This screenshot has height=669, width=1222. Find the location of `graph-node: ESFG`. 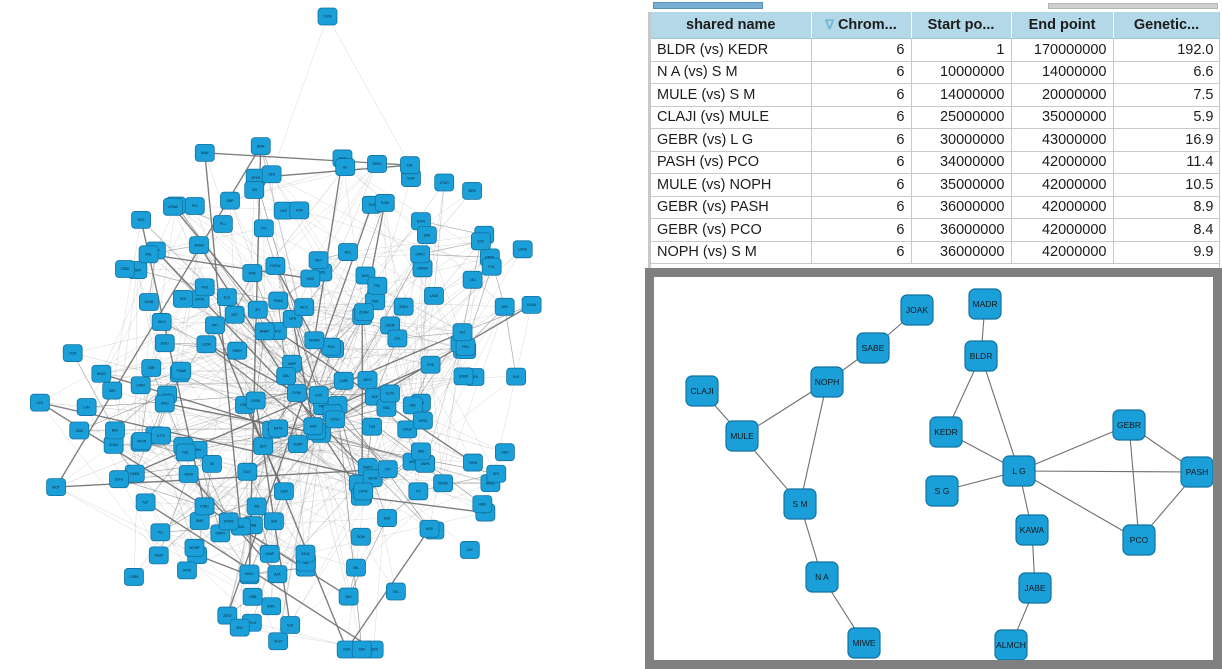

graph-node: ESFG is located at coordinates (119, 479).